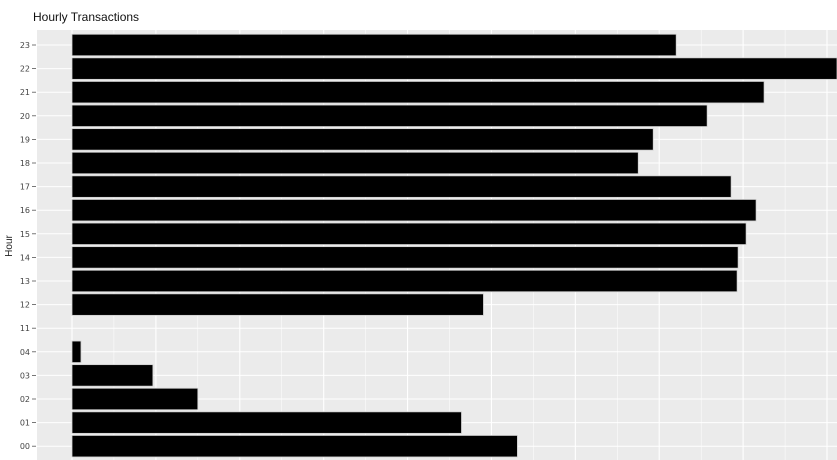 The image size is (837, 460). Describe the element at coordinates (25, 163) in the screenshot. I see `y-tick-label: 18` at that location.